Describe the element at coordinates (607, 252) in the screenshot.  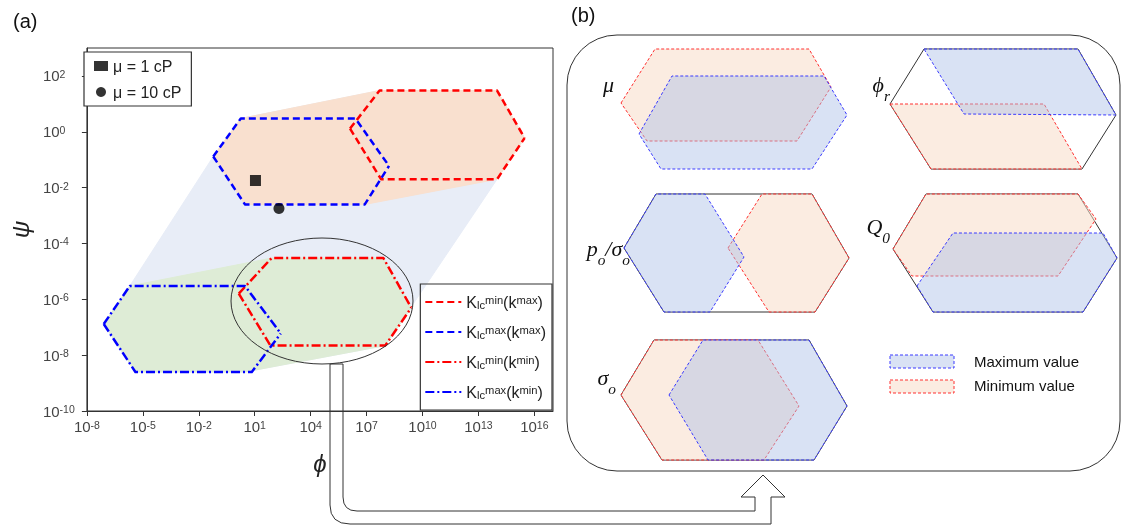
I see `text: p$_{o}$/σ$_{o}$` at that location.